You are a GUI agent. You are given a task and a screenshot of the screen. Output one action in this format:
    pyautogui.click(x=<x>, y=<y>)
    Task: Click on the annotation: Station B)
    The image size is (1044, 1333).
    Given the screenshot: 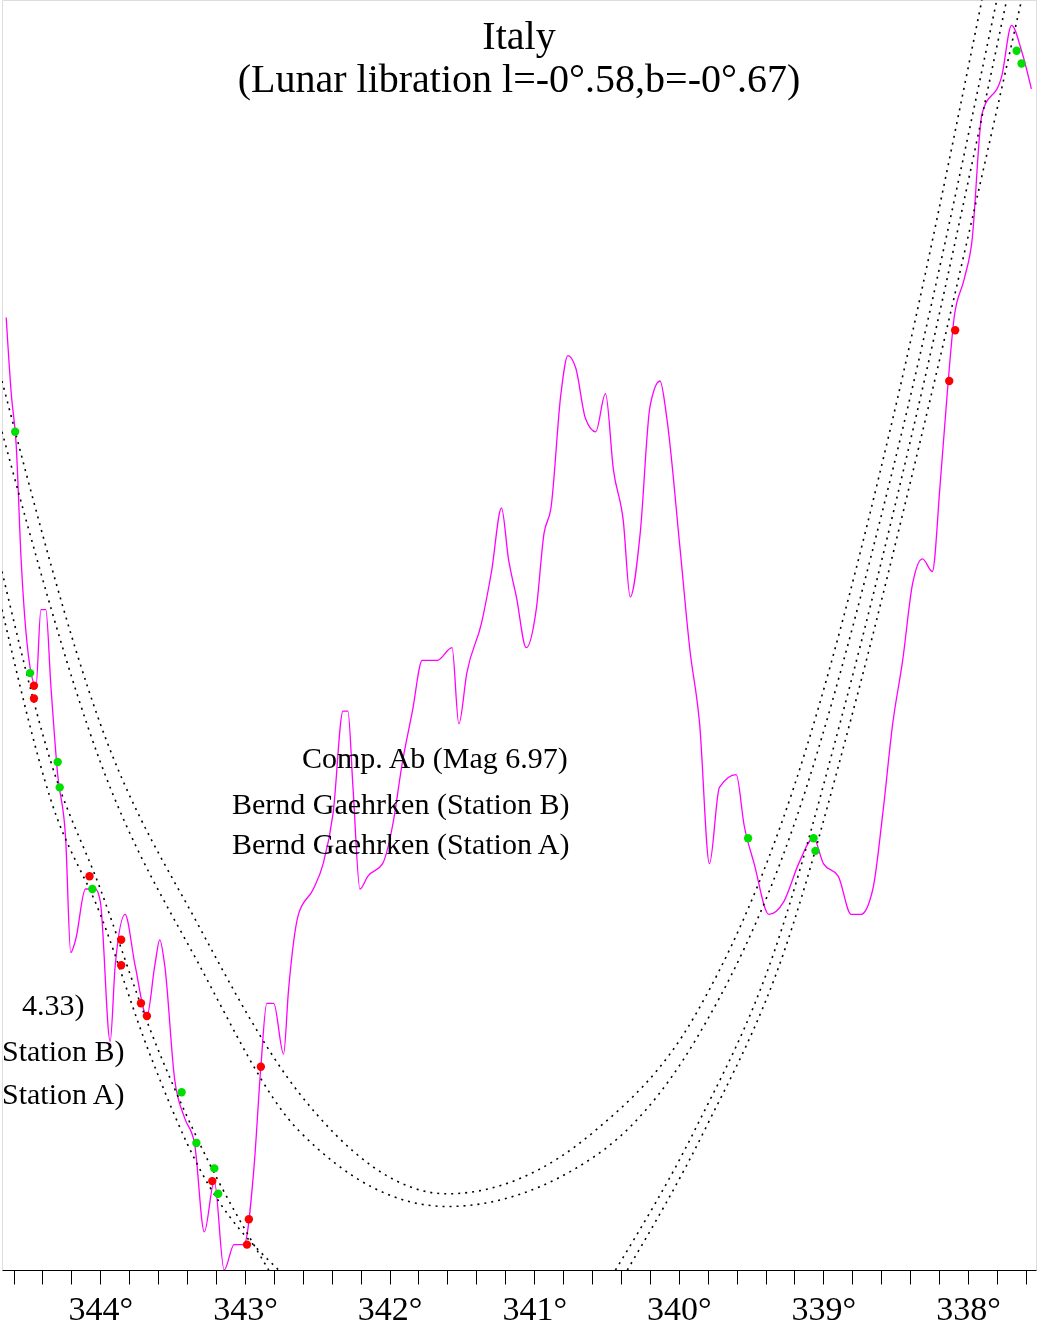 What is the action you would take?
    pyautogui.click(x=63, y=1051)
    